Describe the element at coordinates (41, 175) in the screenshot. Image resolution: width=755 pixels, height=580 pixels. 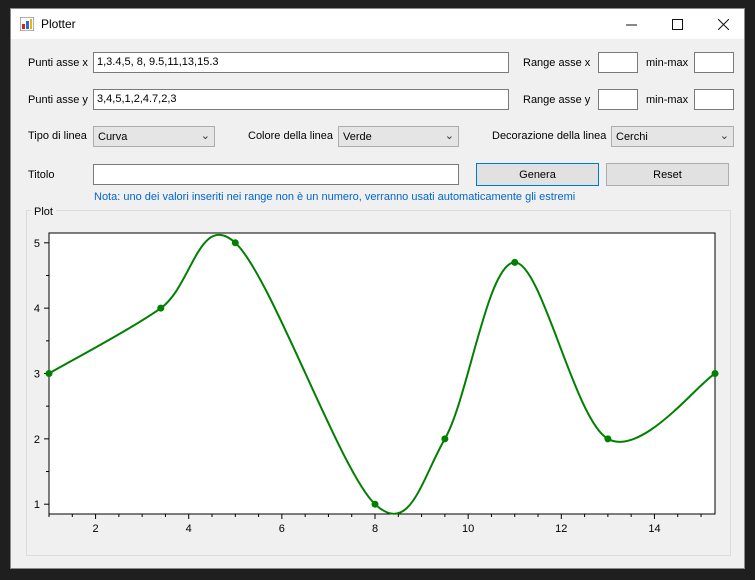
I see `title-label: Titolo` at that location.